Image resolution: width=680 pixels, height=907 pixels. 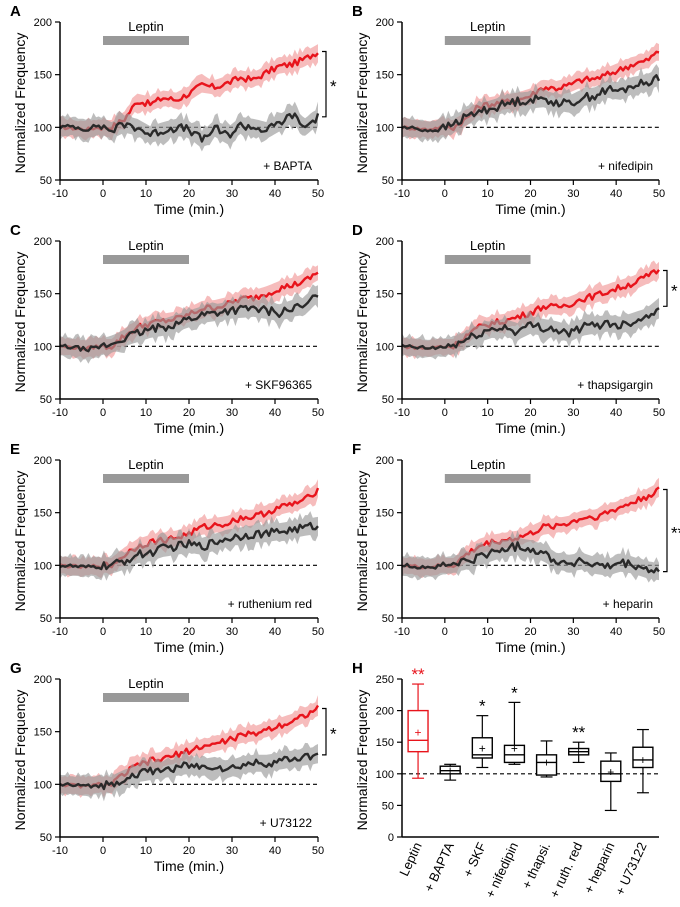 I want to click on y-tick-label: 200, so click(x=385, y=23).